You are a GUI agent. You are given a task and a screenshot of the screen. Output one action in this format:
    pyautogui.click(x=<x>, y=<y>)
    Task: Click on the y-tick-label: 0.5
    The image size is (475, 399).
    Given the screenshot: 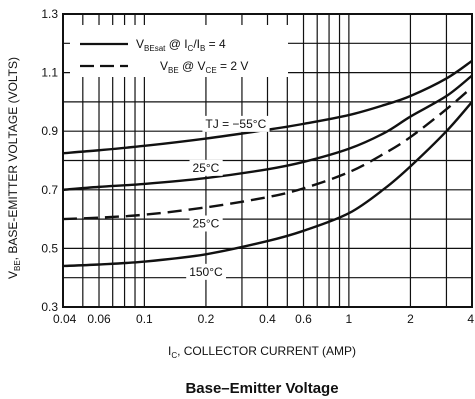 What is the action you would take?
    pyautogui.click(x=49, y=248)
    